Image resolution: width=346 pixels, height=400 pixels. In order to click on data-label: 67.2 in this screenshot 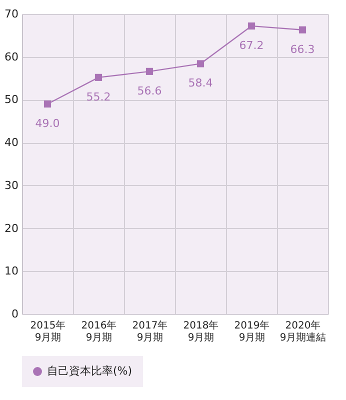, I will do `click(251, 45)`.